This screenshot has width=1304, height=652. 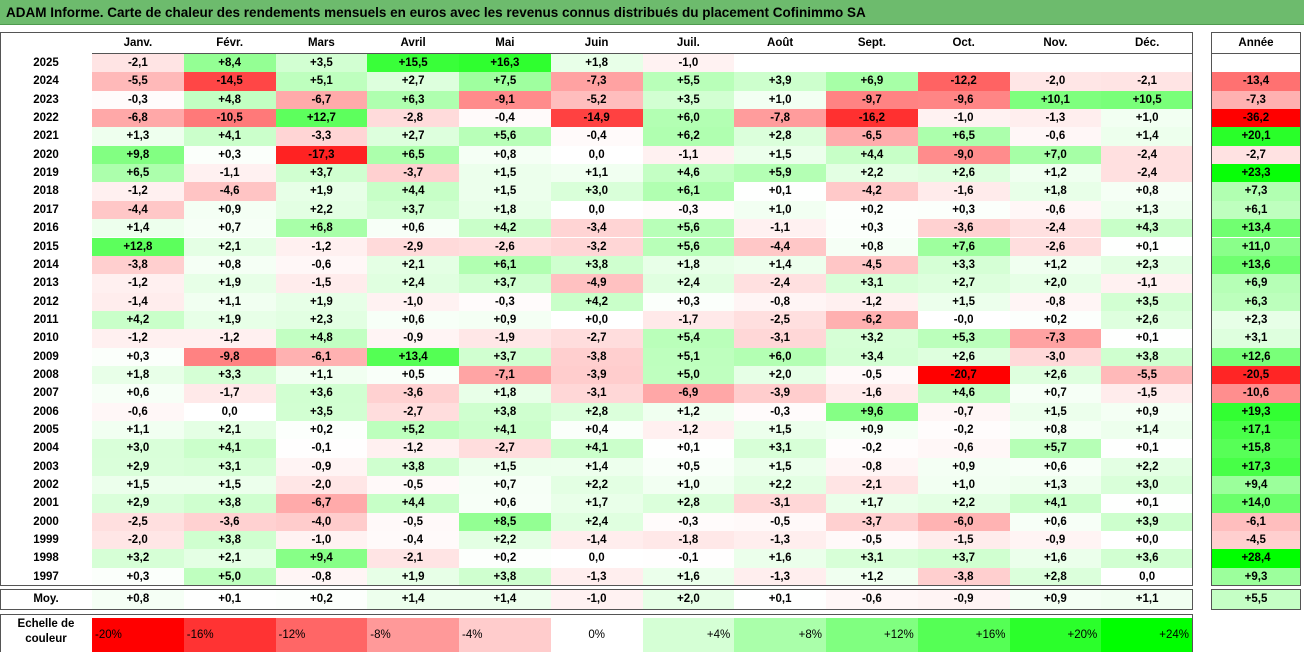 What do you see at coordinates (321, 228) in the screenshot?
I see `heatmap-cell: +6,8` at bounding box center [321, 228].